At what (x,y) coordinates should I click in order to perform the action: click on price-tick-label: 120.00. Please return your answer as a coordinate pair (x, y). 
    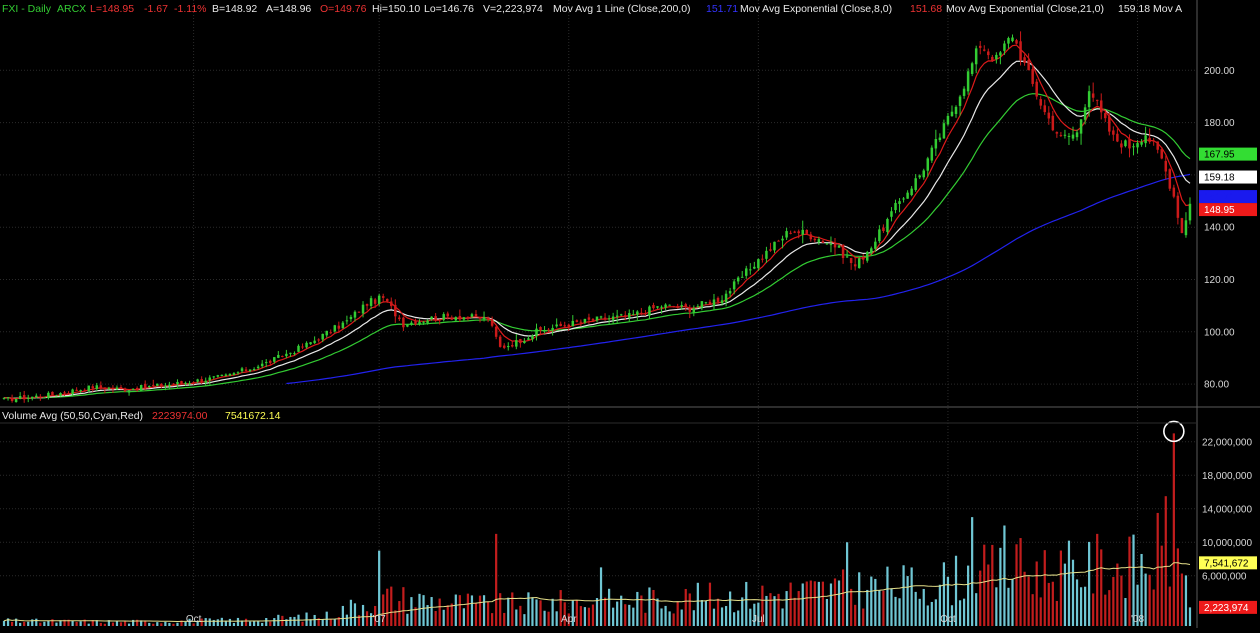
    Looking at the image, I should click on (1219, 280).